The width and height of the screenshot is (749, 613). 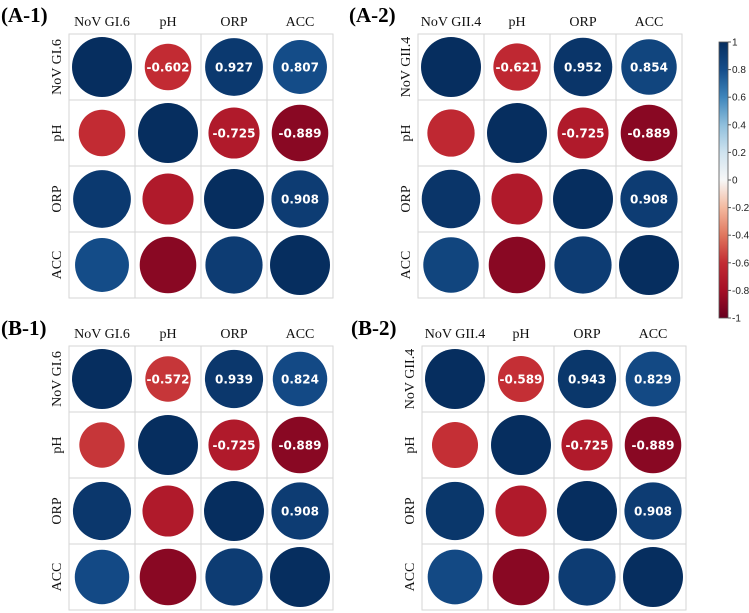 I want to click on correlation-value: 0.952, so click(x=583, y=68).